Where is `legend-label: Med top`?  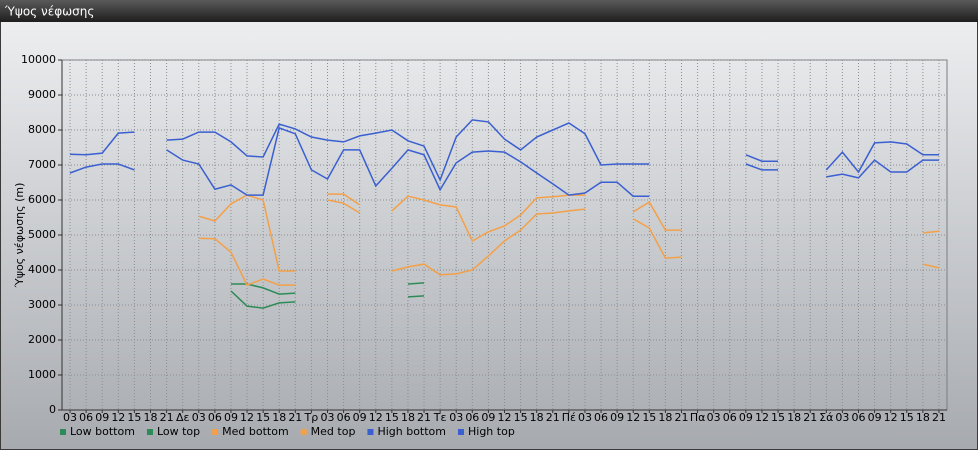 legend-label: Med top is located at coordinates (333, 431).